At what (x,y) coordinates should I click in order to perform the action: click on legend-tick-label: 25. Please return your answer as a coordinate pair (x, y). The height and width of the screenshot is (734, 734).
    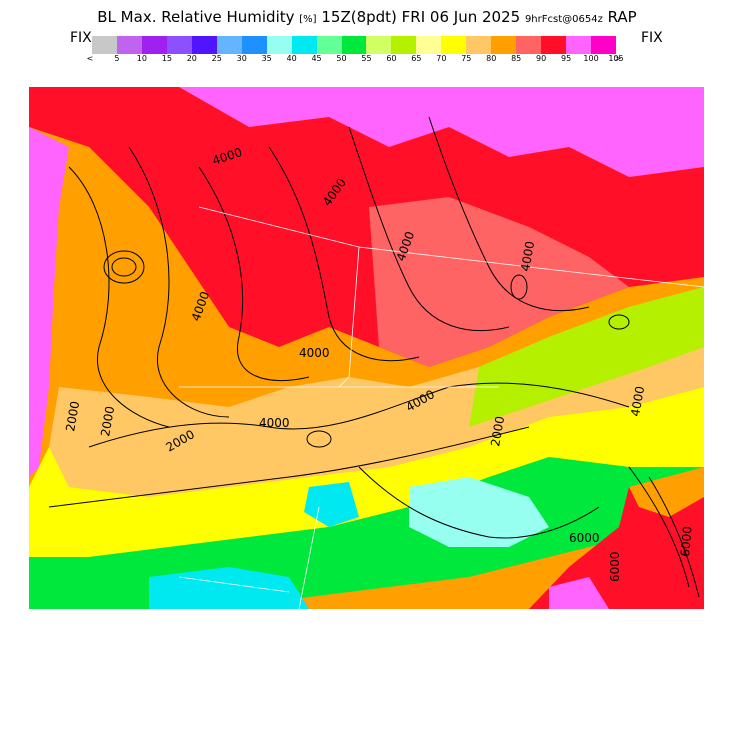
    Looking at the image, I should click on (216, 58).